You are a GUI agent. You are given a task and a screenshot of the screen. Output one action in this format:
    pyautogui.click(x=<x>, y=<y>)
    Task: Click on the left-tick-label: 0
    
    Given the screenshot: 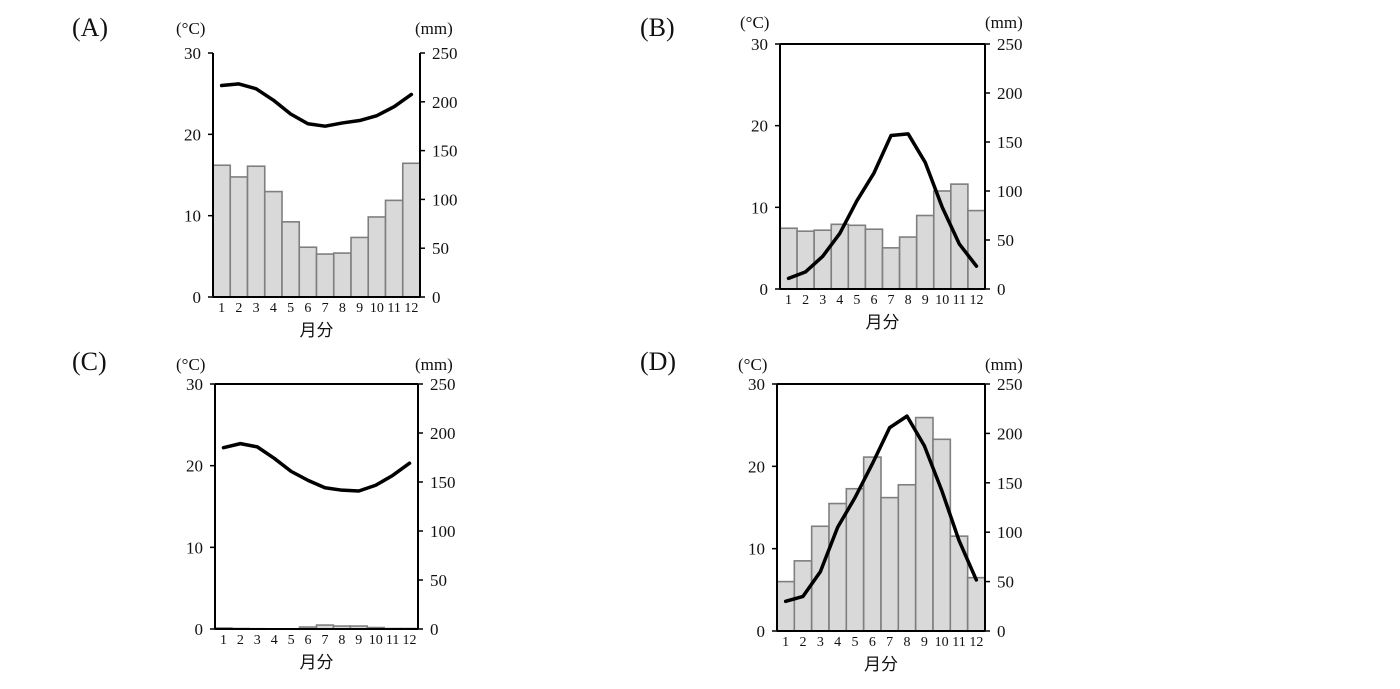 What is the action you would take?
    pyautogui.click(x=761, y=631)
    